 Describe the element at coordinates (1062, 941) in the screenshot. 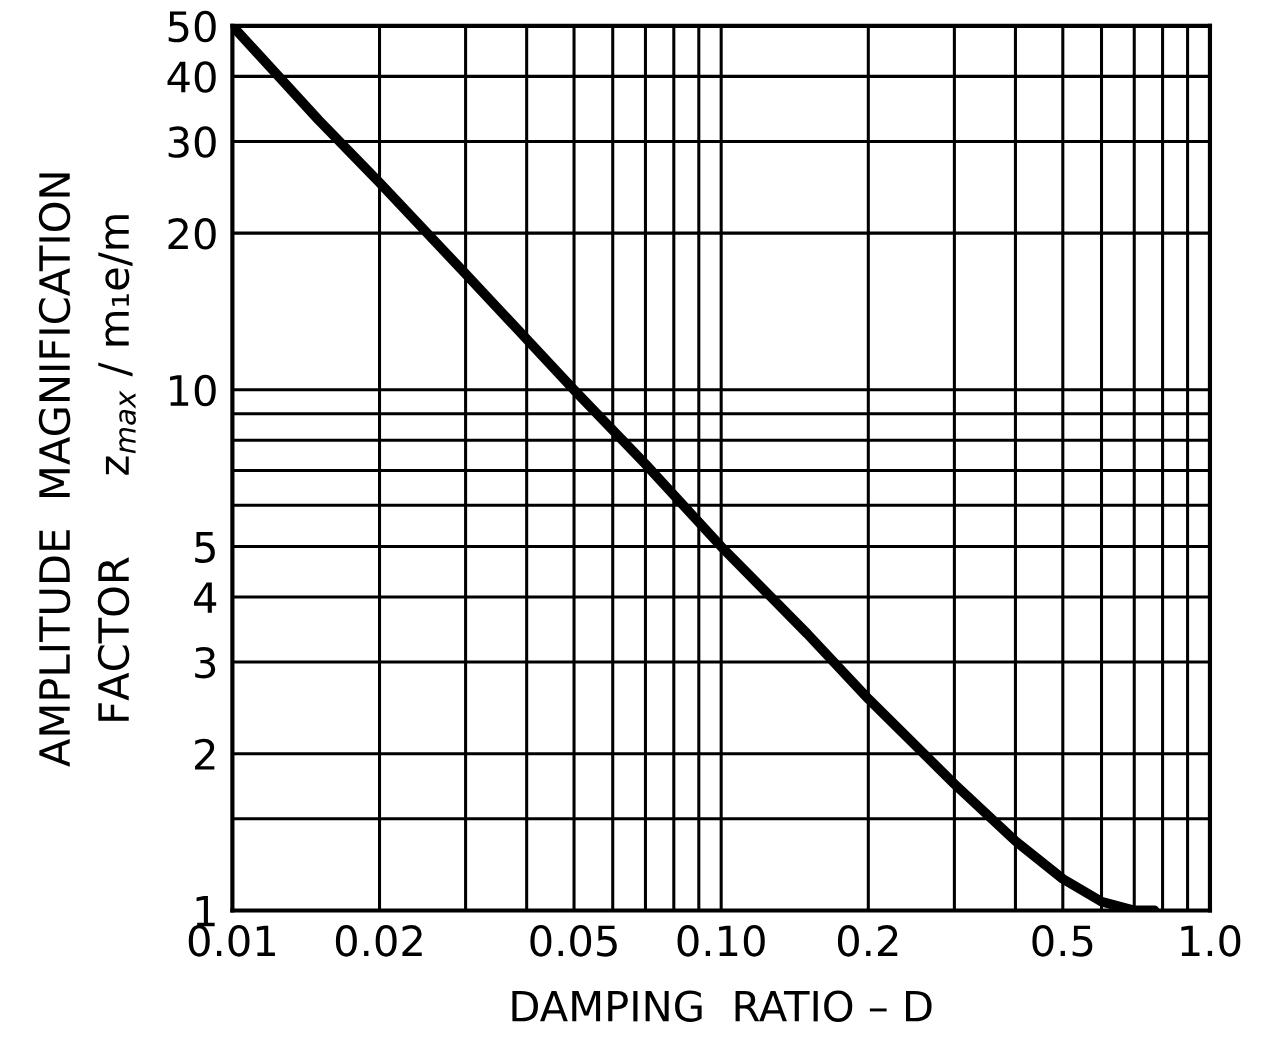

I see `x-tick-label: 0.5` at that location.